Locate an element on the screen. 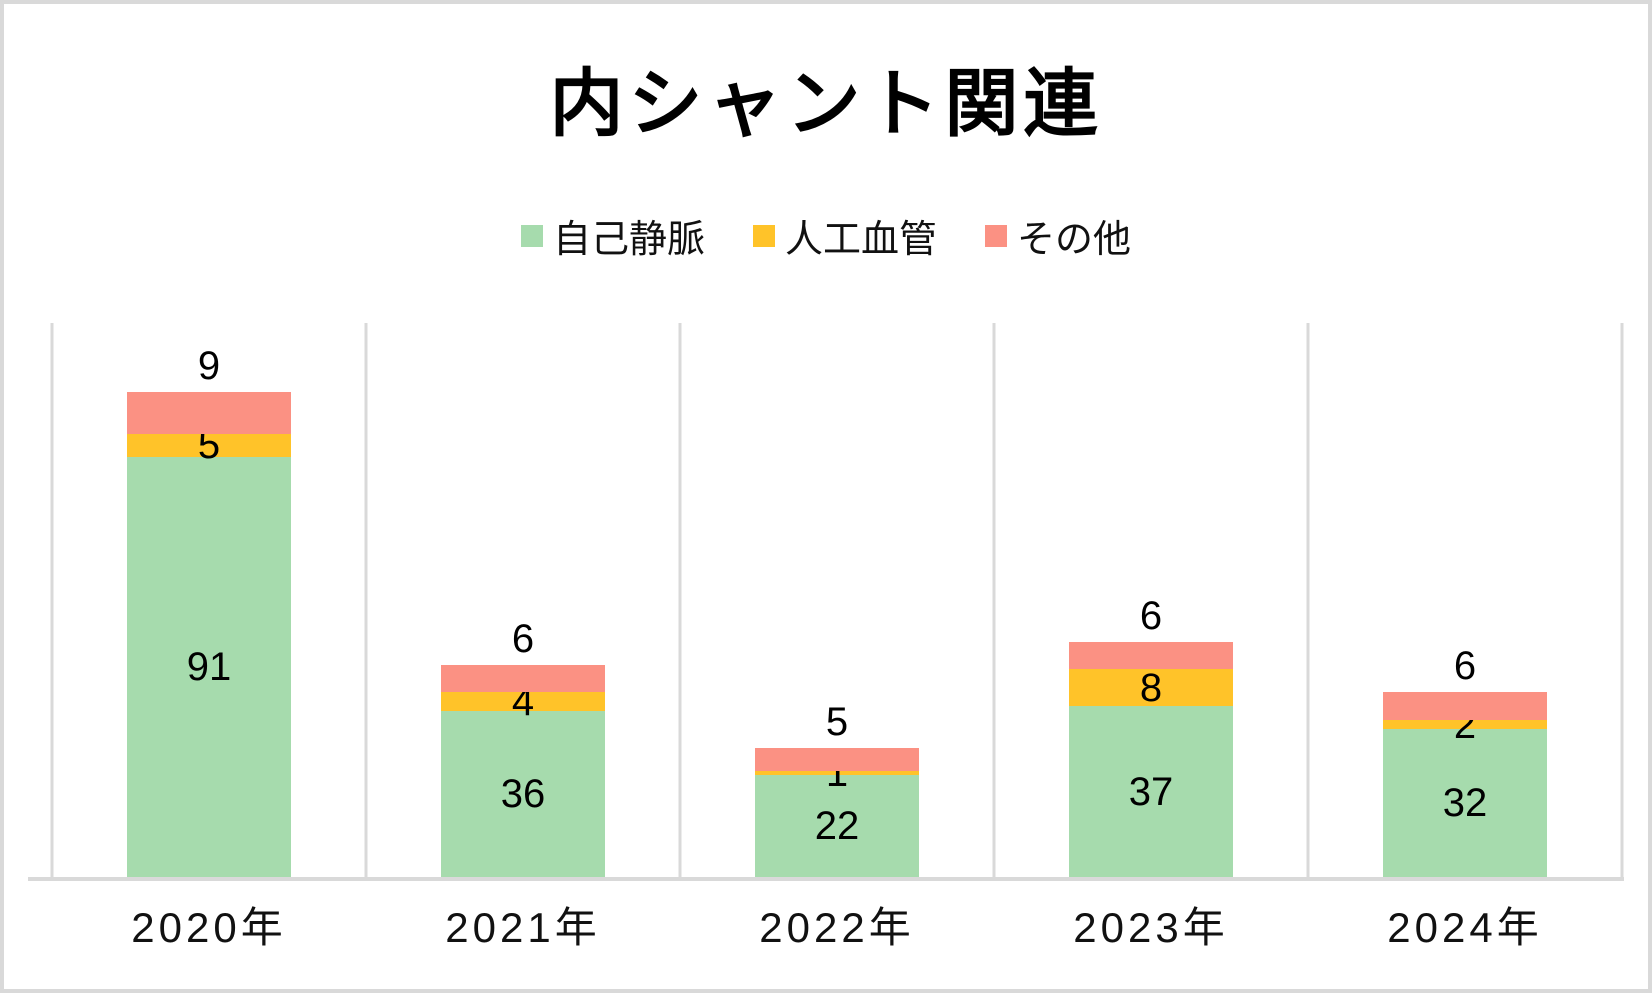 This screenshot has height=993, width=1652. legend-item-autologous-vein: 自己静脈 is located at coordinates (612, 235).